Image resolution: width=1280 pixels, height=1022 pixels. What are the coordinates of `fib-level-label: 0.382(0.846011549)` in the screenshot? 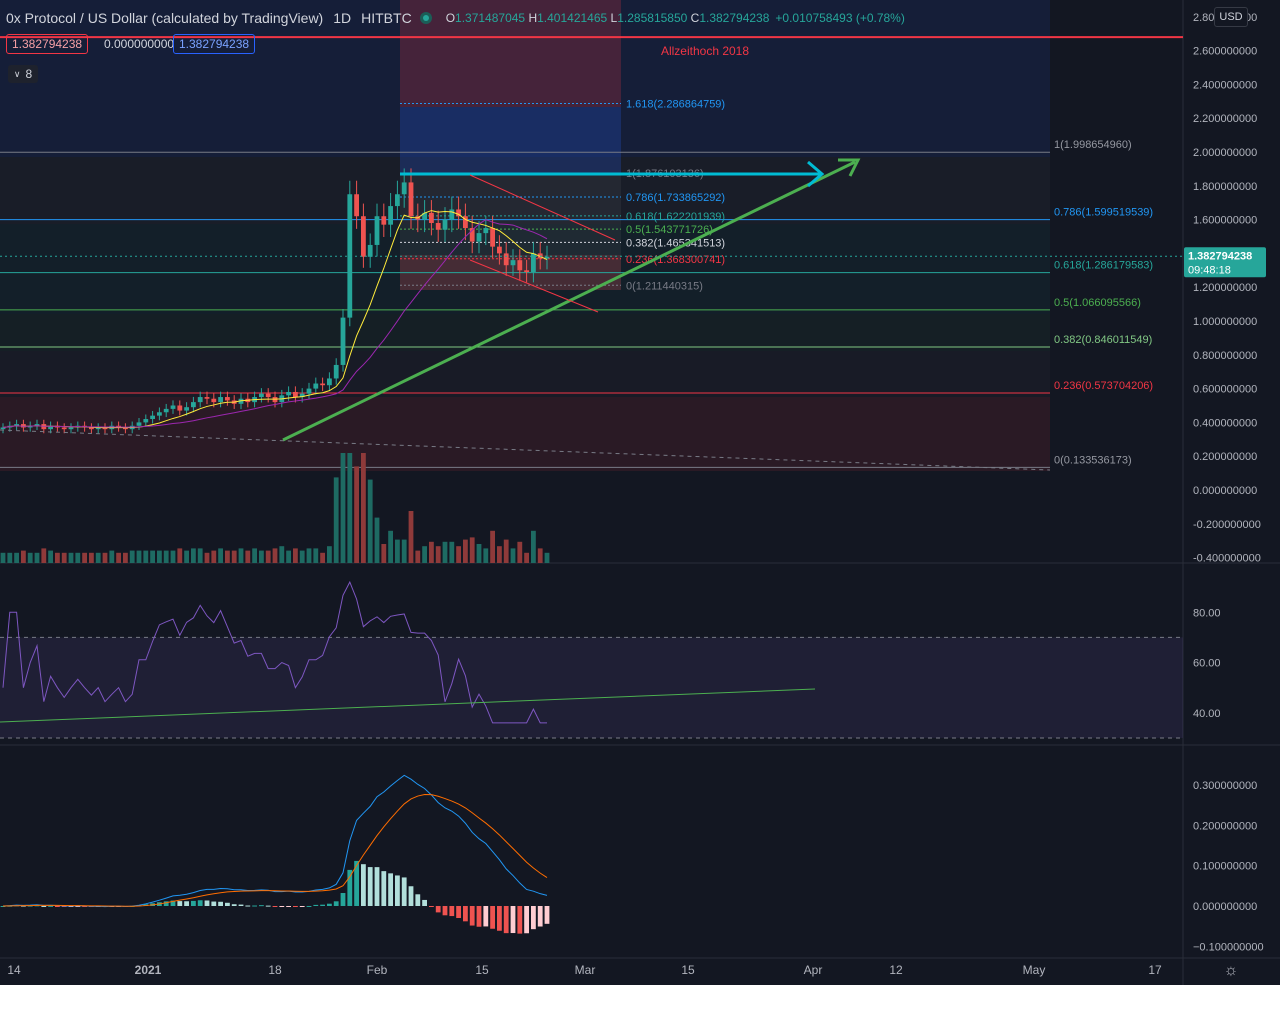 It's located at (1103, 340).